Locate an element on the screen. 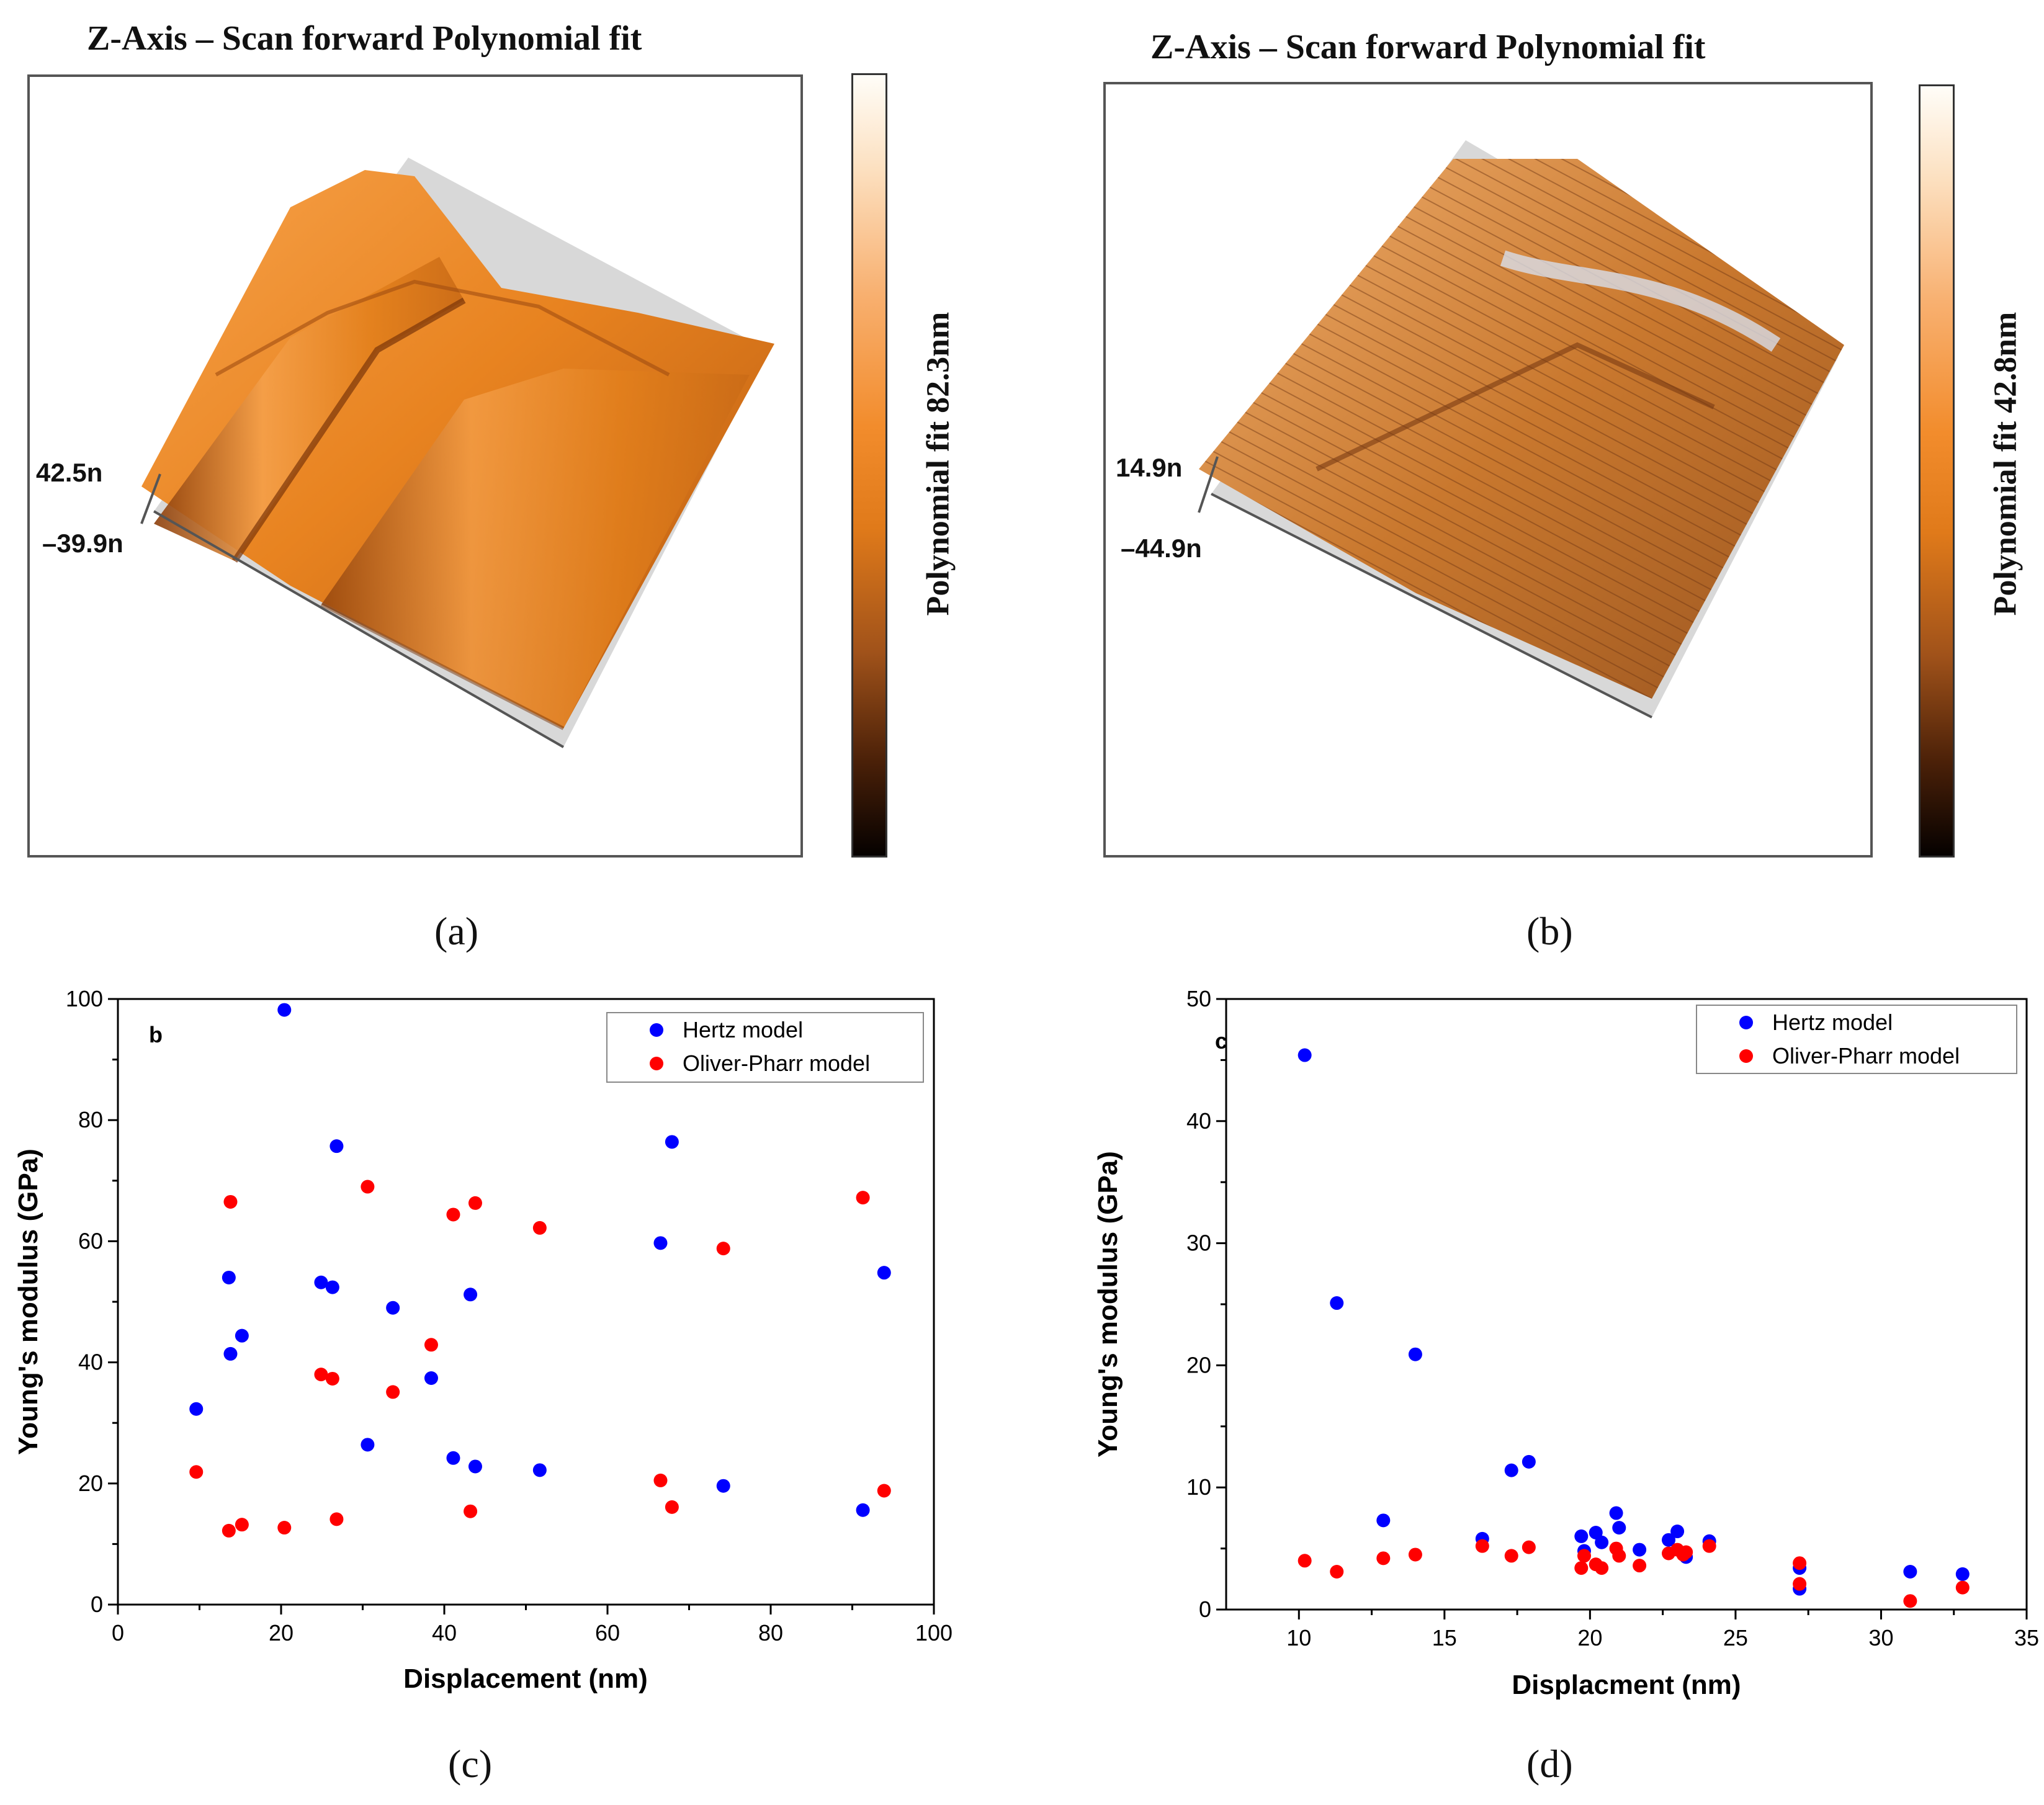 The height and width of the screenshot is (1805, 2044). c-x-tick-label: 60 is located at coordinates (607, 1633).